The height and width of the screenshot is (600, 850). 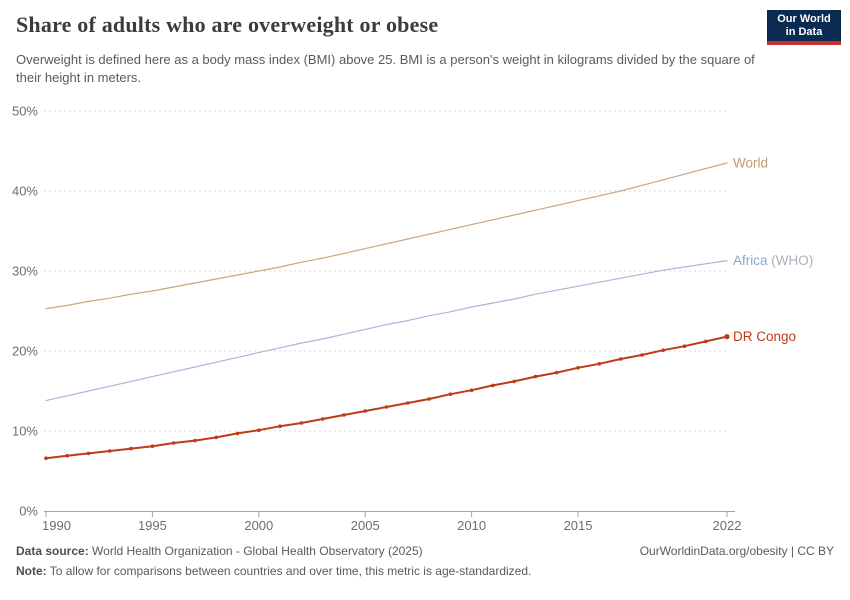 I want to click on x-axis-tick-label-2005: 2005, so click(x=365, y=525).